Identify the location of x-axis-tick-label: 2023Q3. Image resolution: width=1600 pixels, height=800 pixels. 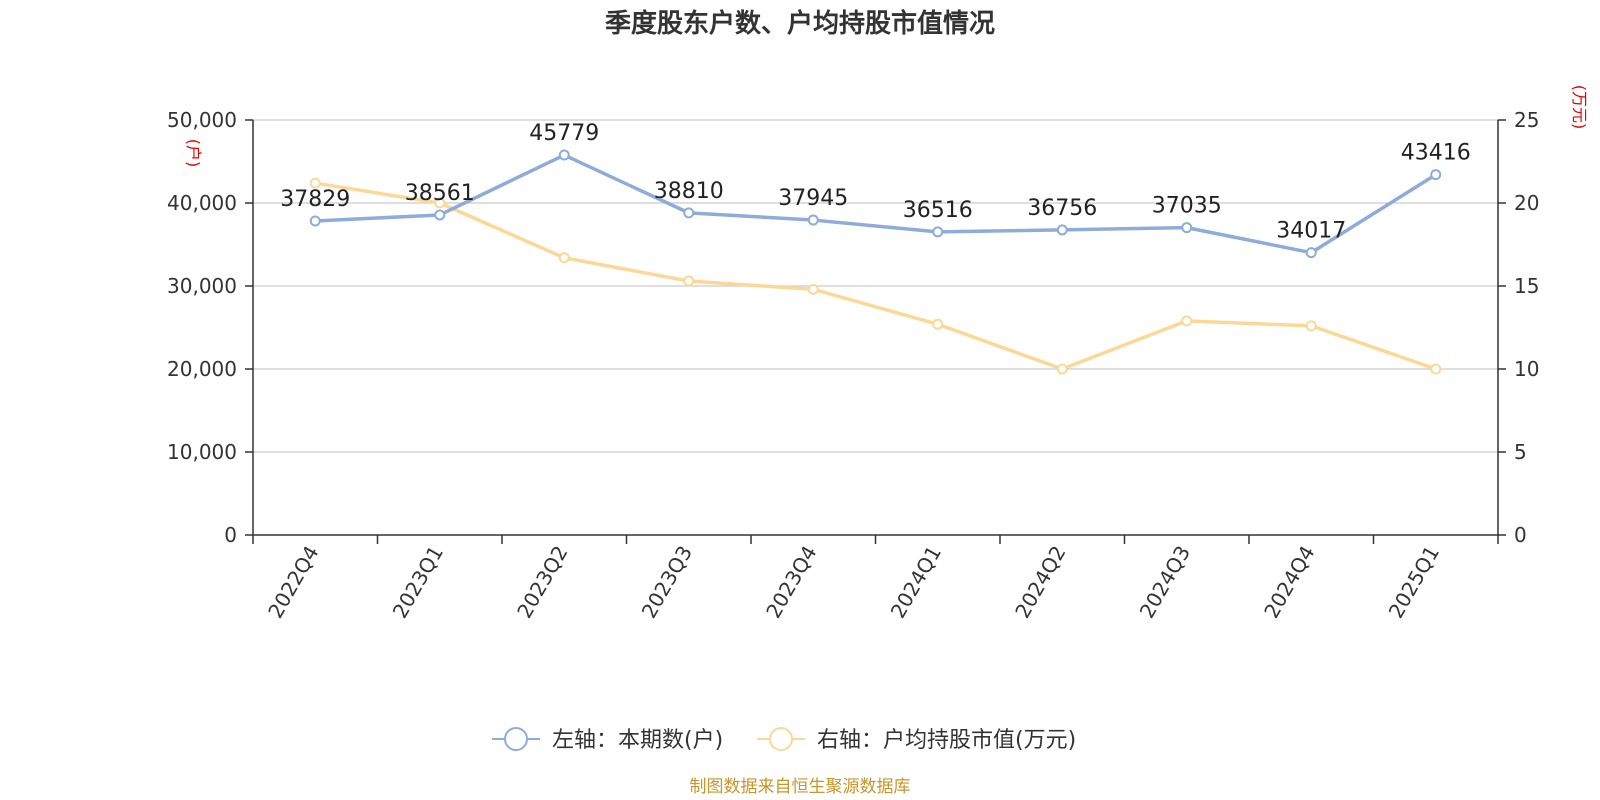
(667, 582).